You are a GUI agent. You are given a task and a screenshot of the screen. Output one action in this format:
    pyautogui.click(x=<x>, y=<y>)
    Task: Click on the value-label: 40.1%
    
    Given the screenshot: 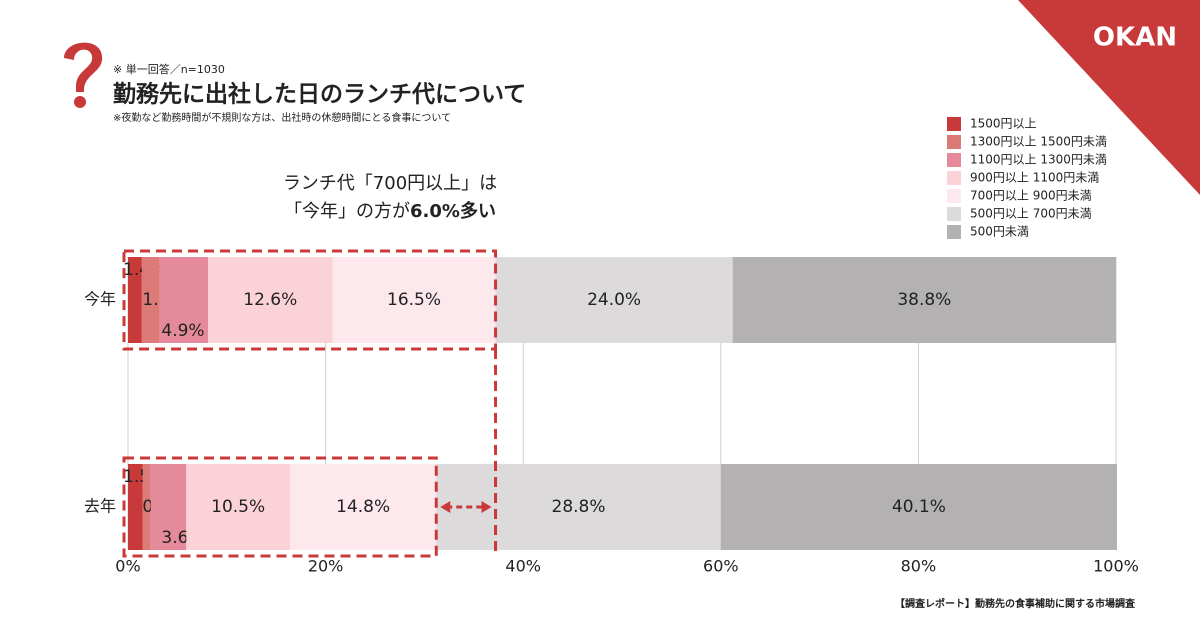 What is the action you would take?
    pyautogui.click(x=919, y=507)
    